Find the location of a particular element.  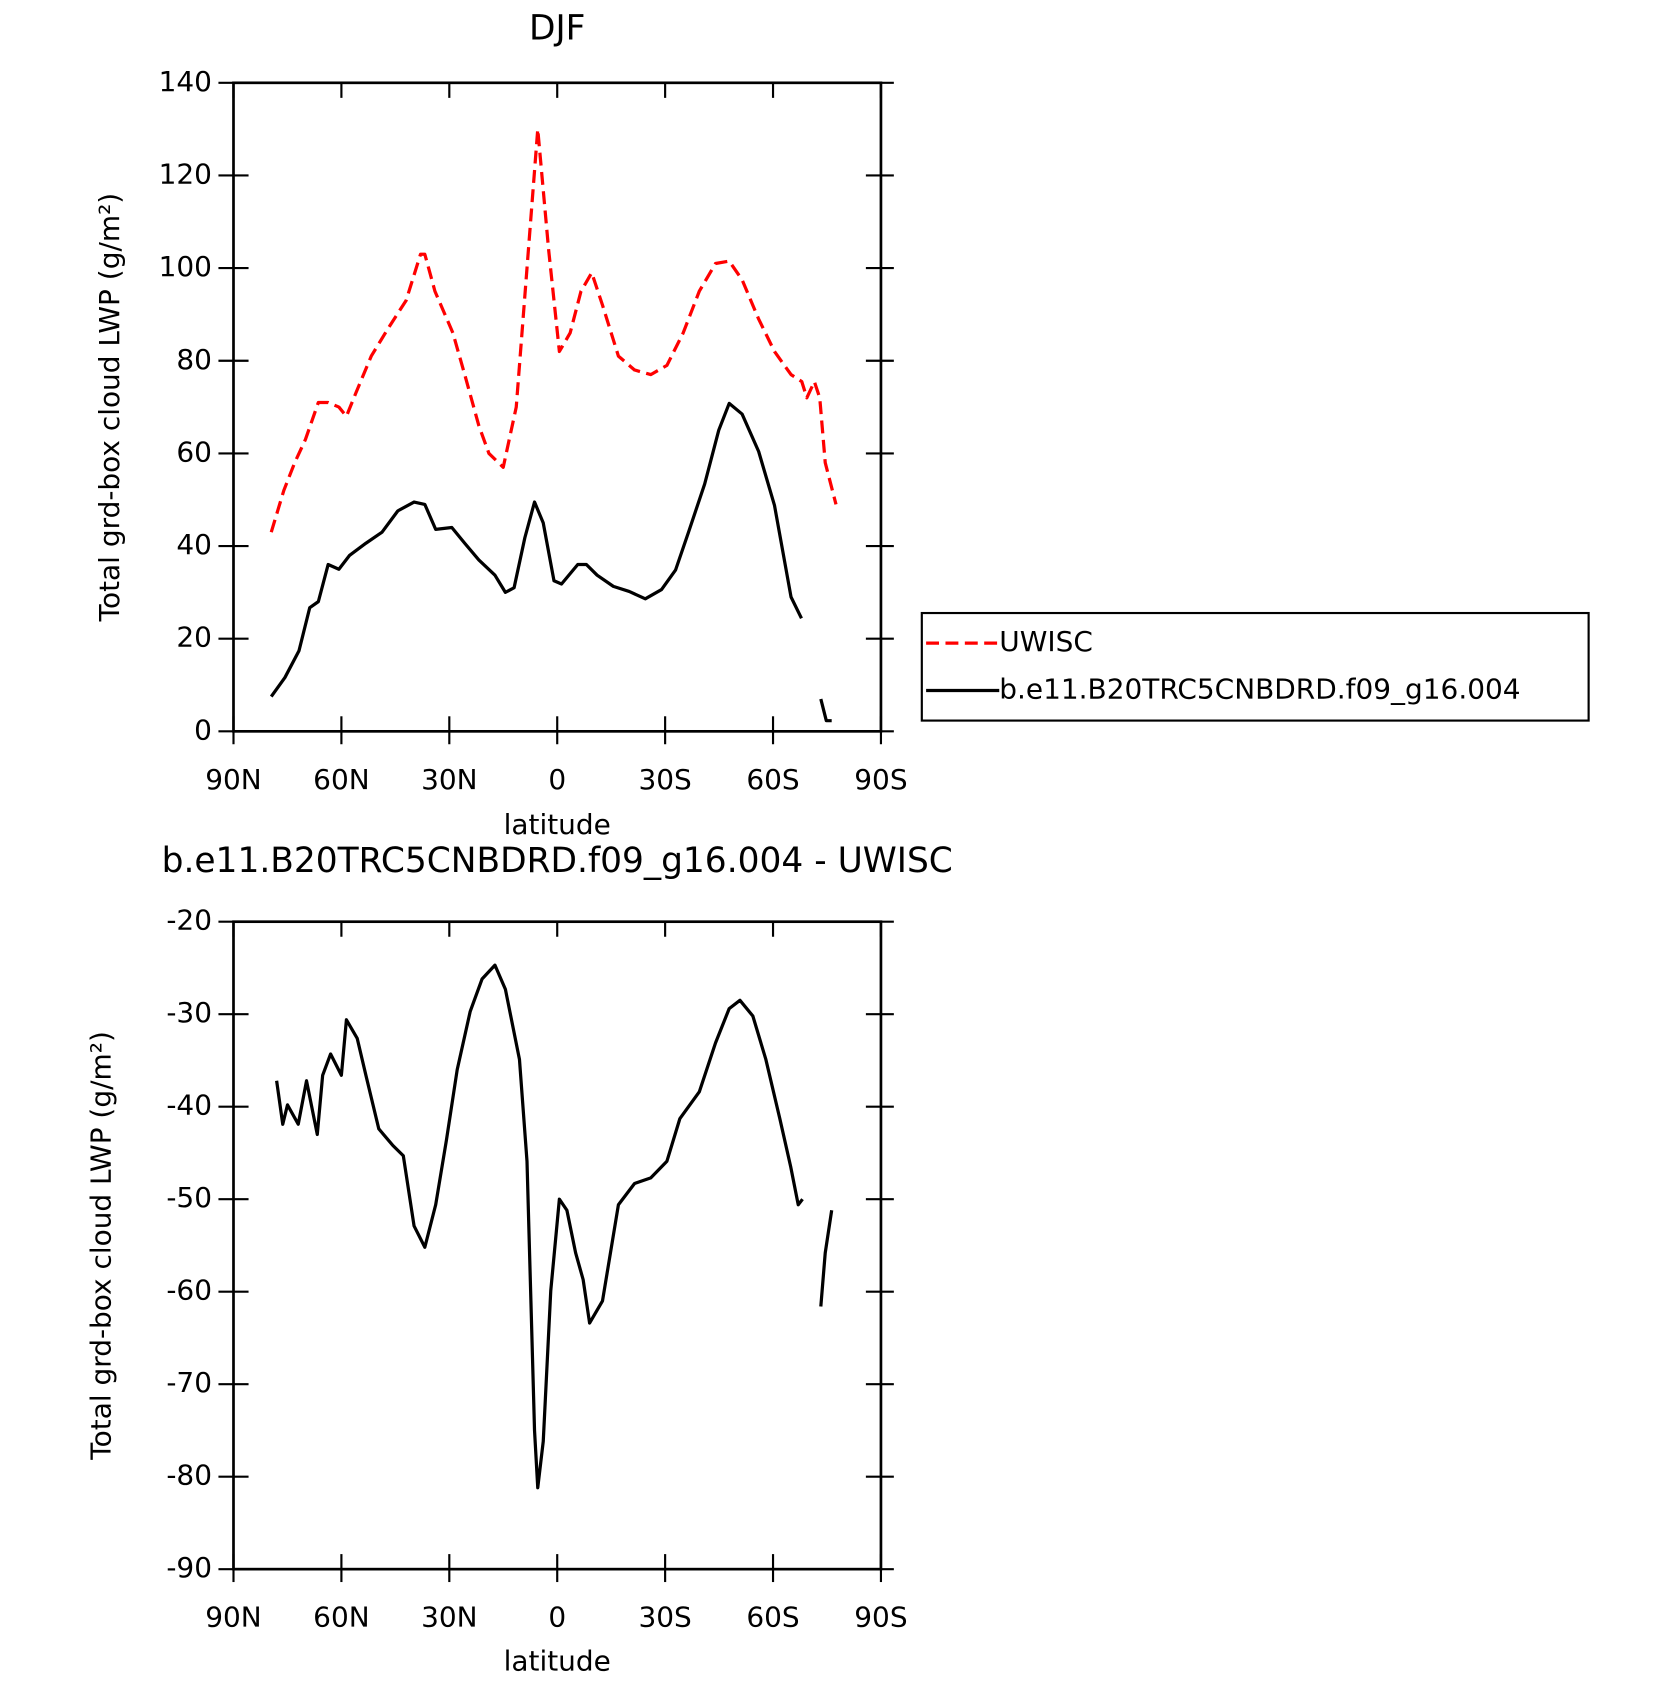

y-tick-label: -60 is located at coordinates (189, 1290).